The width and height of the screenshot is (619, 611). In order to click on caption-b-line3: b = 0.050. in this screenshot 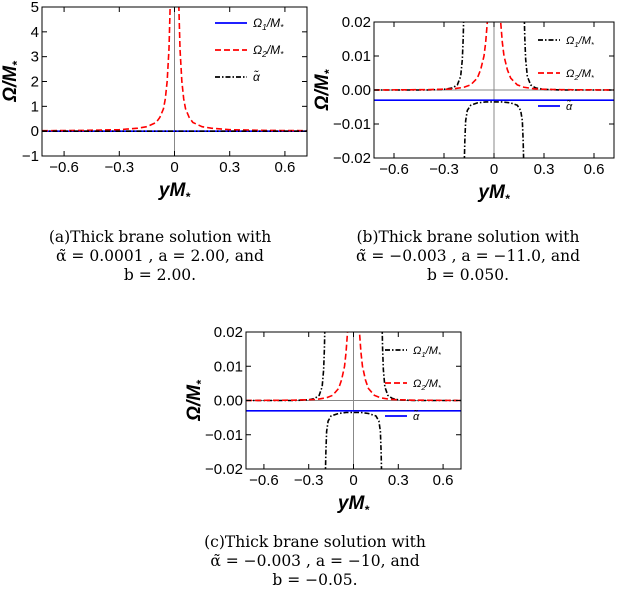, I will do `click(468, 275)`.